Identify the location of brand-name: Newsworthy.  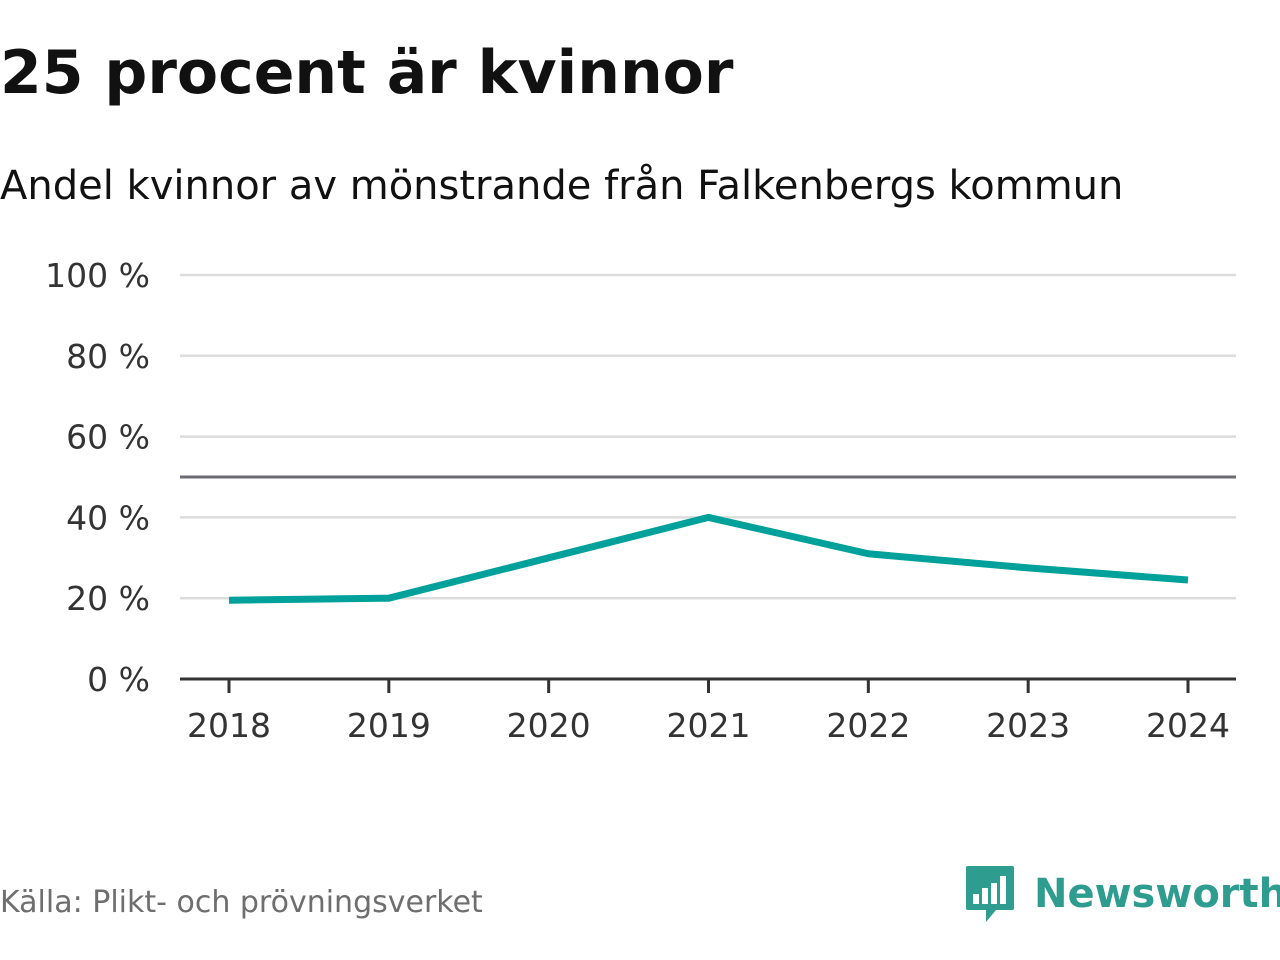
(1157, 894).